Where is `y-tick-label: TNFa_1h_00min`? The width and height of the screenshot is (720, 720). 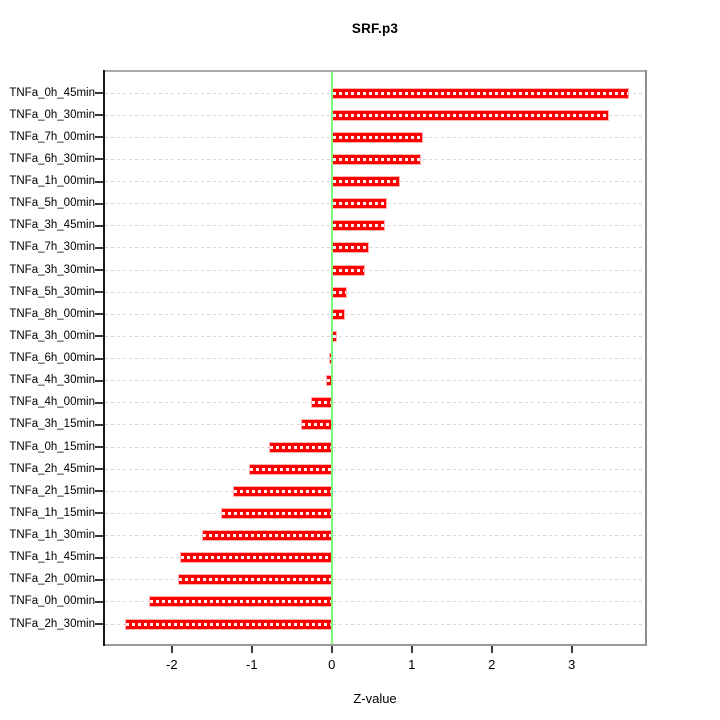 y-tick-label: TNFa_1h_00min is located at coordinates (52, 181).